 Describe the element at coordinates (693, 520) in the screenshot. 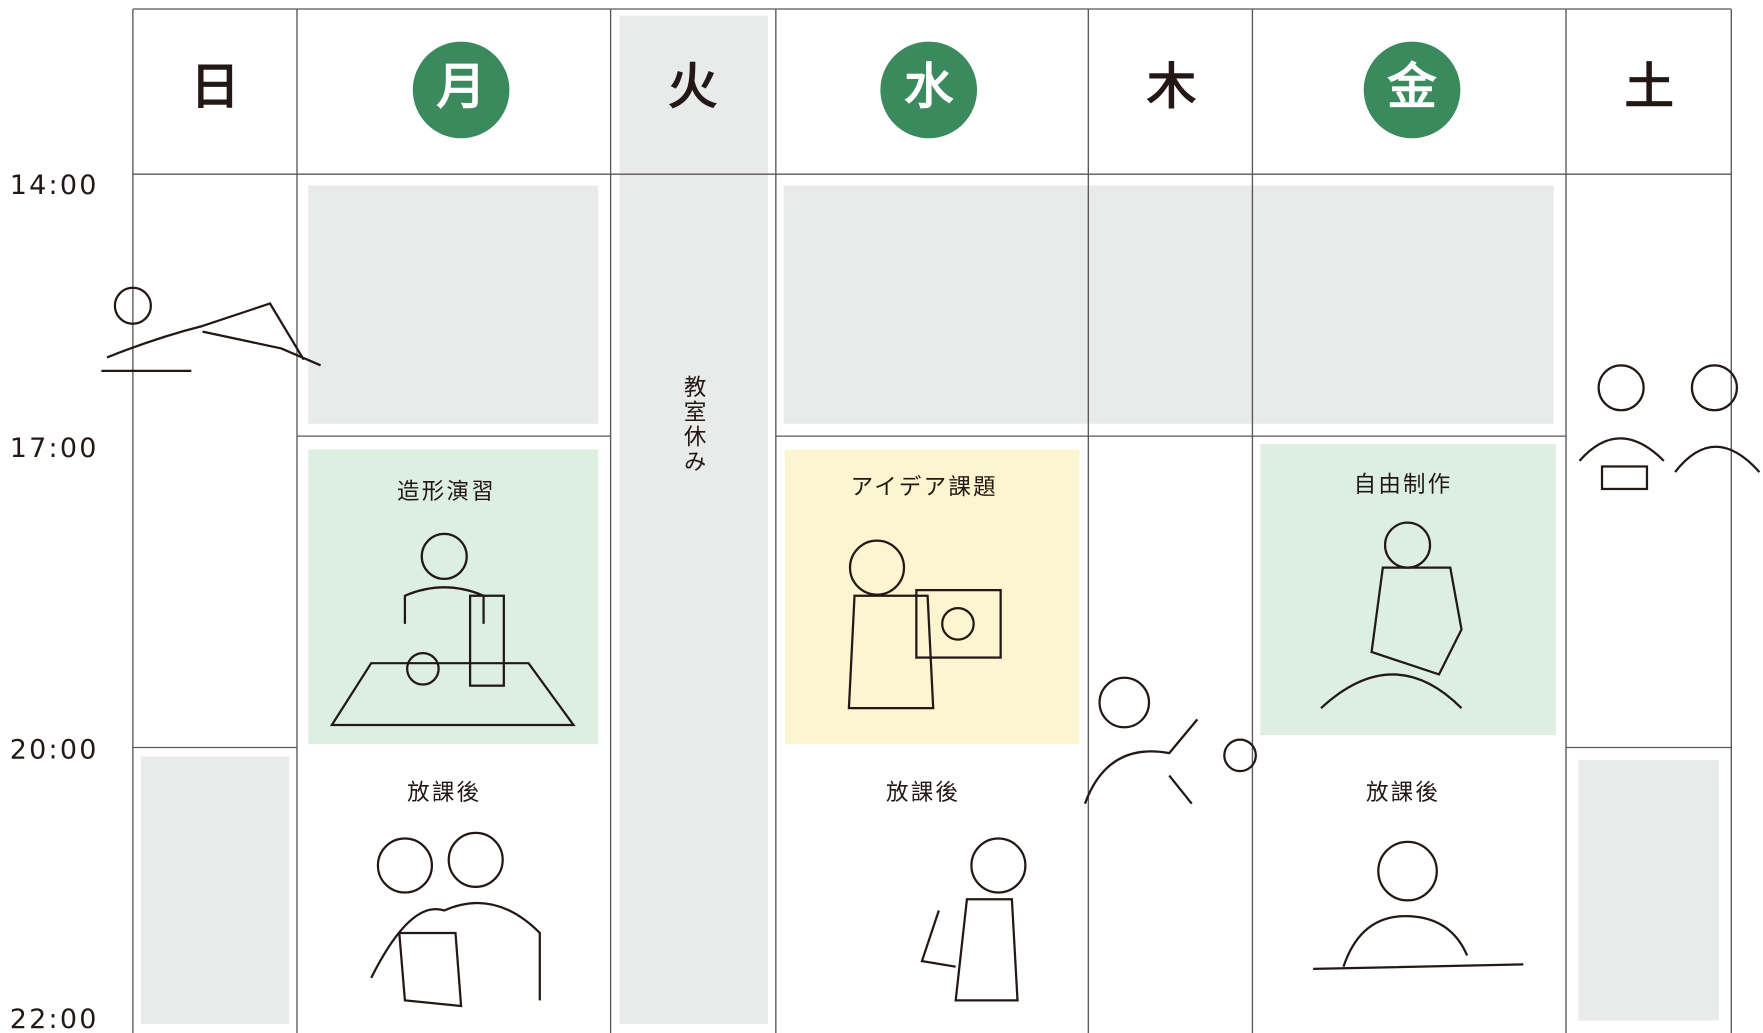

I see `closed-column` at that location.